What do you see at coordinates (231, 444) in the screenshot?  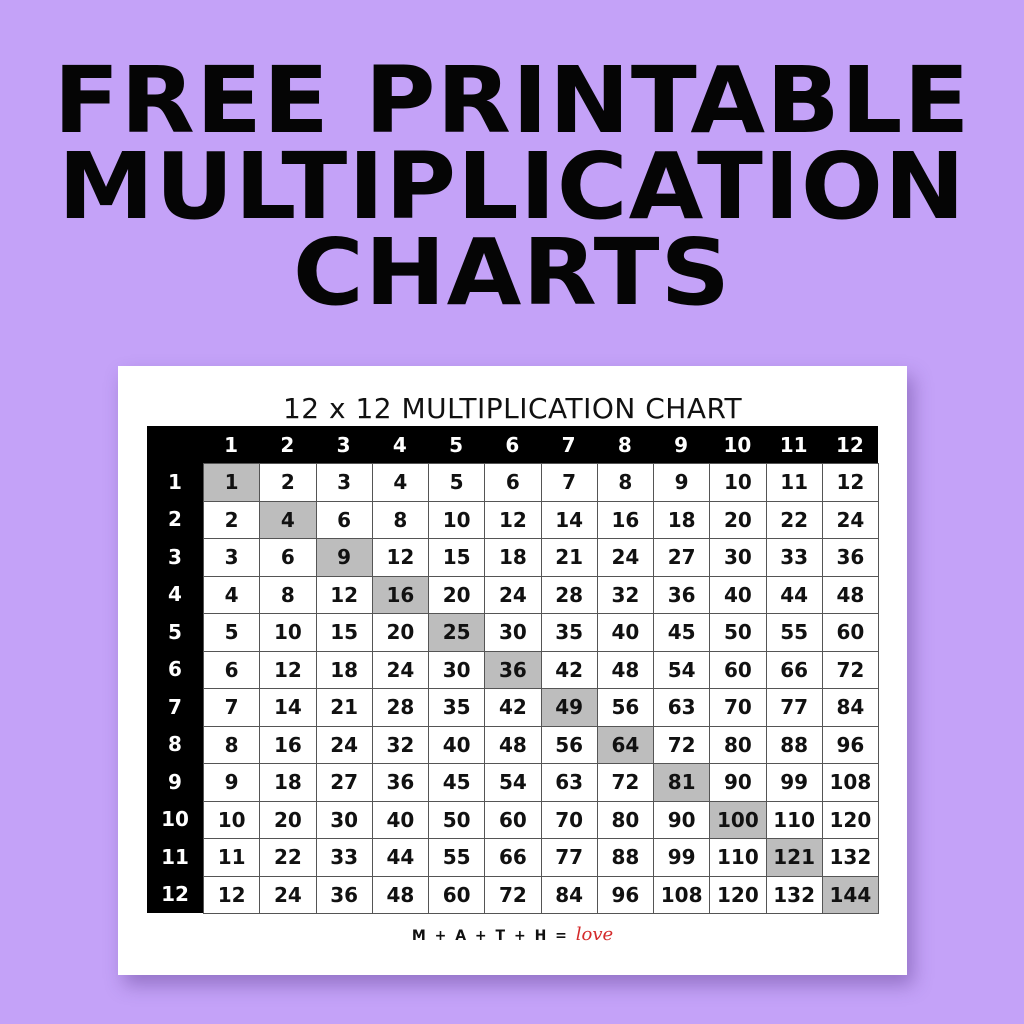 I see `column-header: 1` at bounding box center [231, 444].